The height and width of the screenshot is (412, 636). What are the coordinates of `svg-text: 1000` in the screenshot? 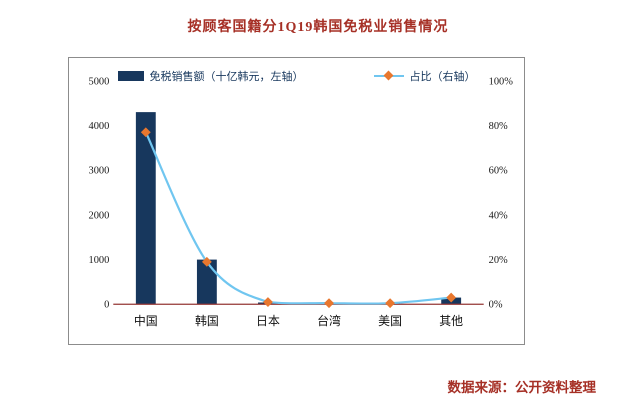 It's located at (98, 260).